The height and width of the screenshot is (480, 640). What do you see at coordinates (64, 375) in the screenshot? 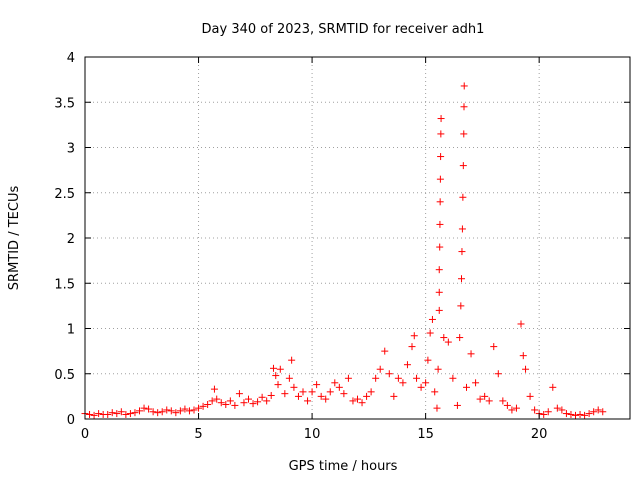
I see `y-tick-label: 0.5` at bounding box center [64, 375].